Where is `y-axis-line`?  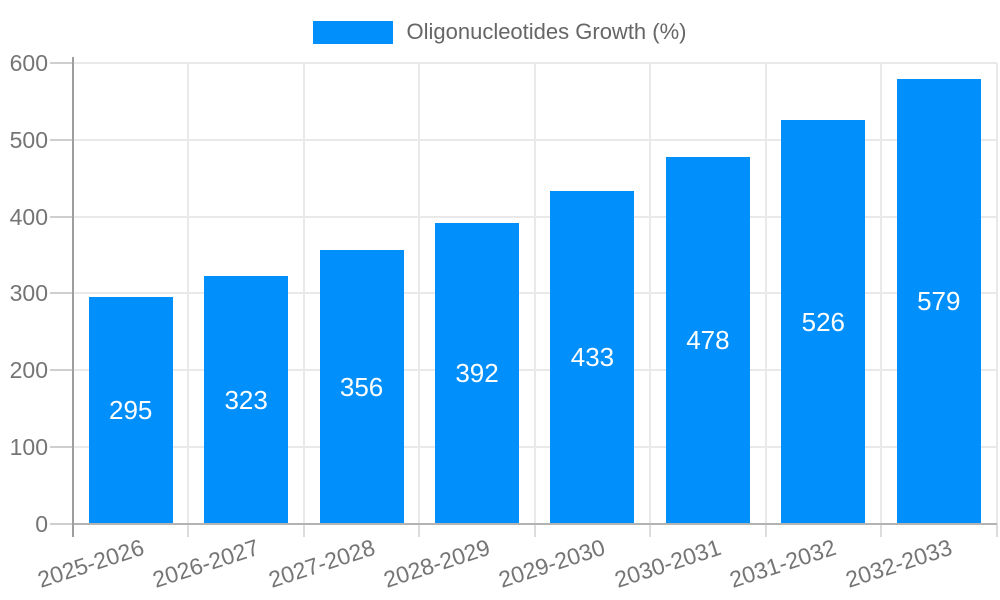
y-axis-line is located at coordinates (73, 297).